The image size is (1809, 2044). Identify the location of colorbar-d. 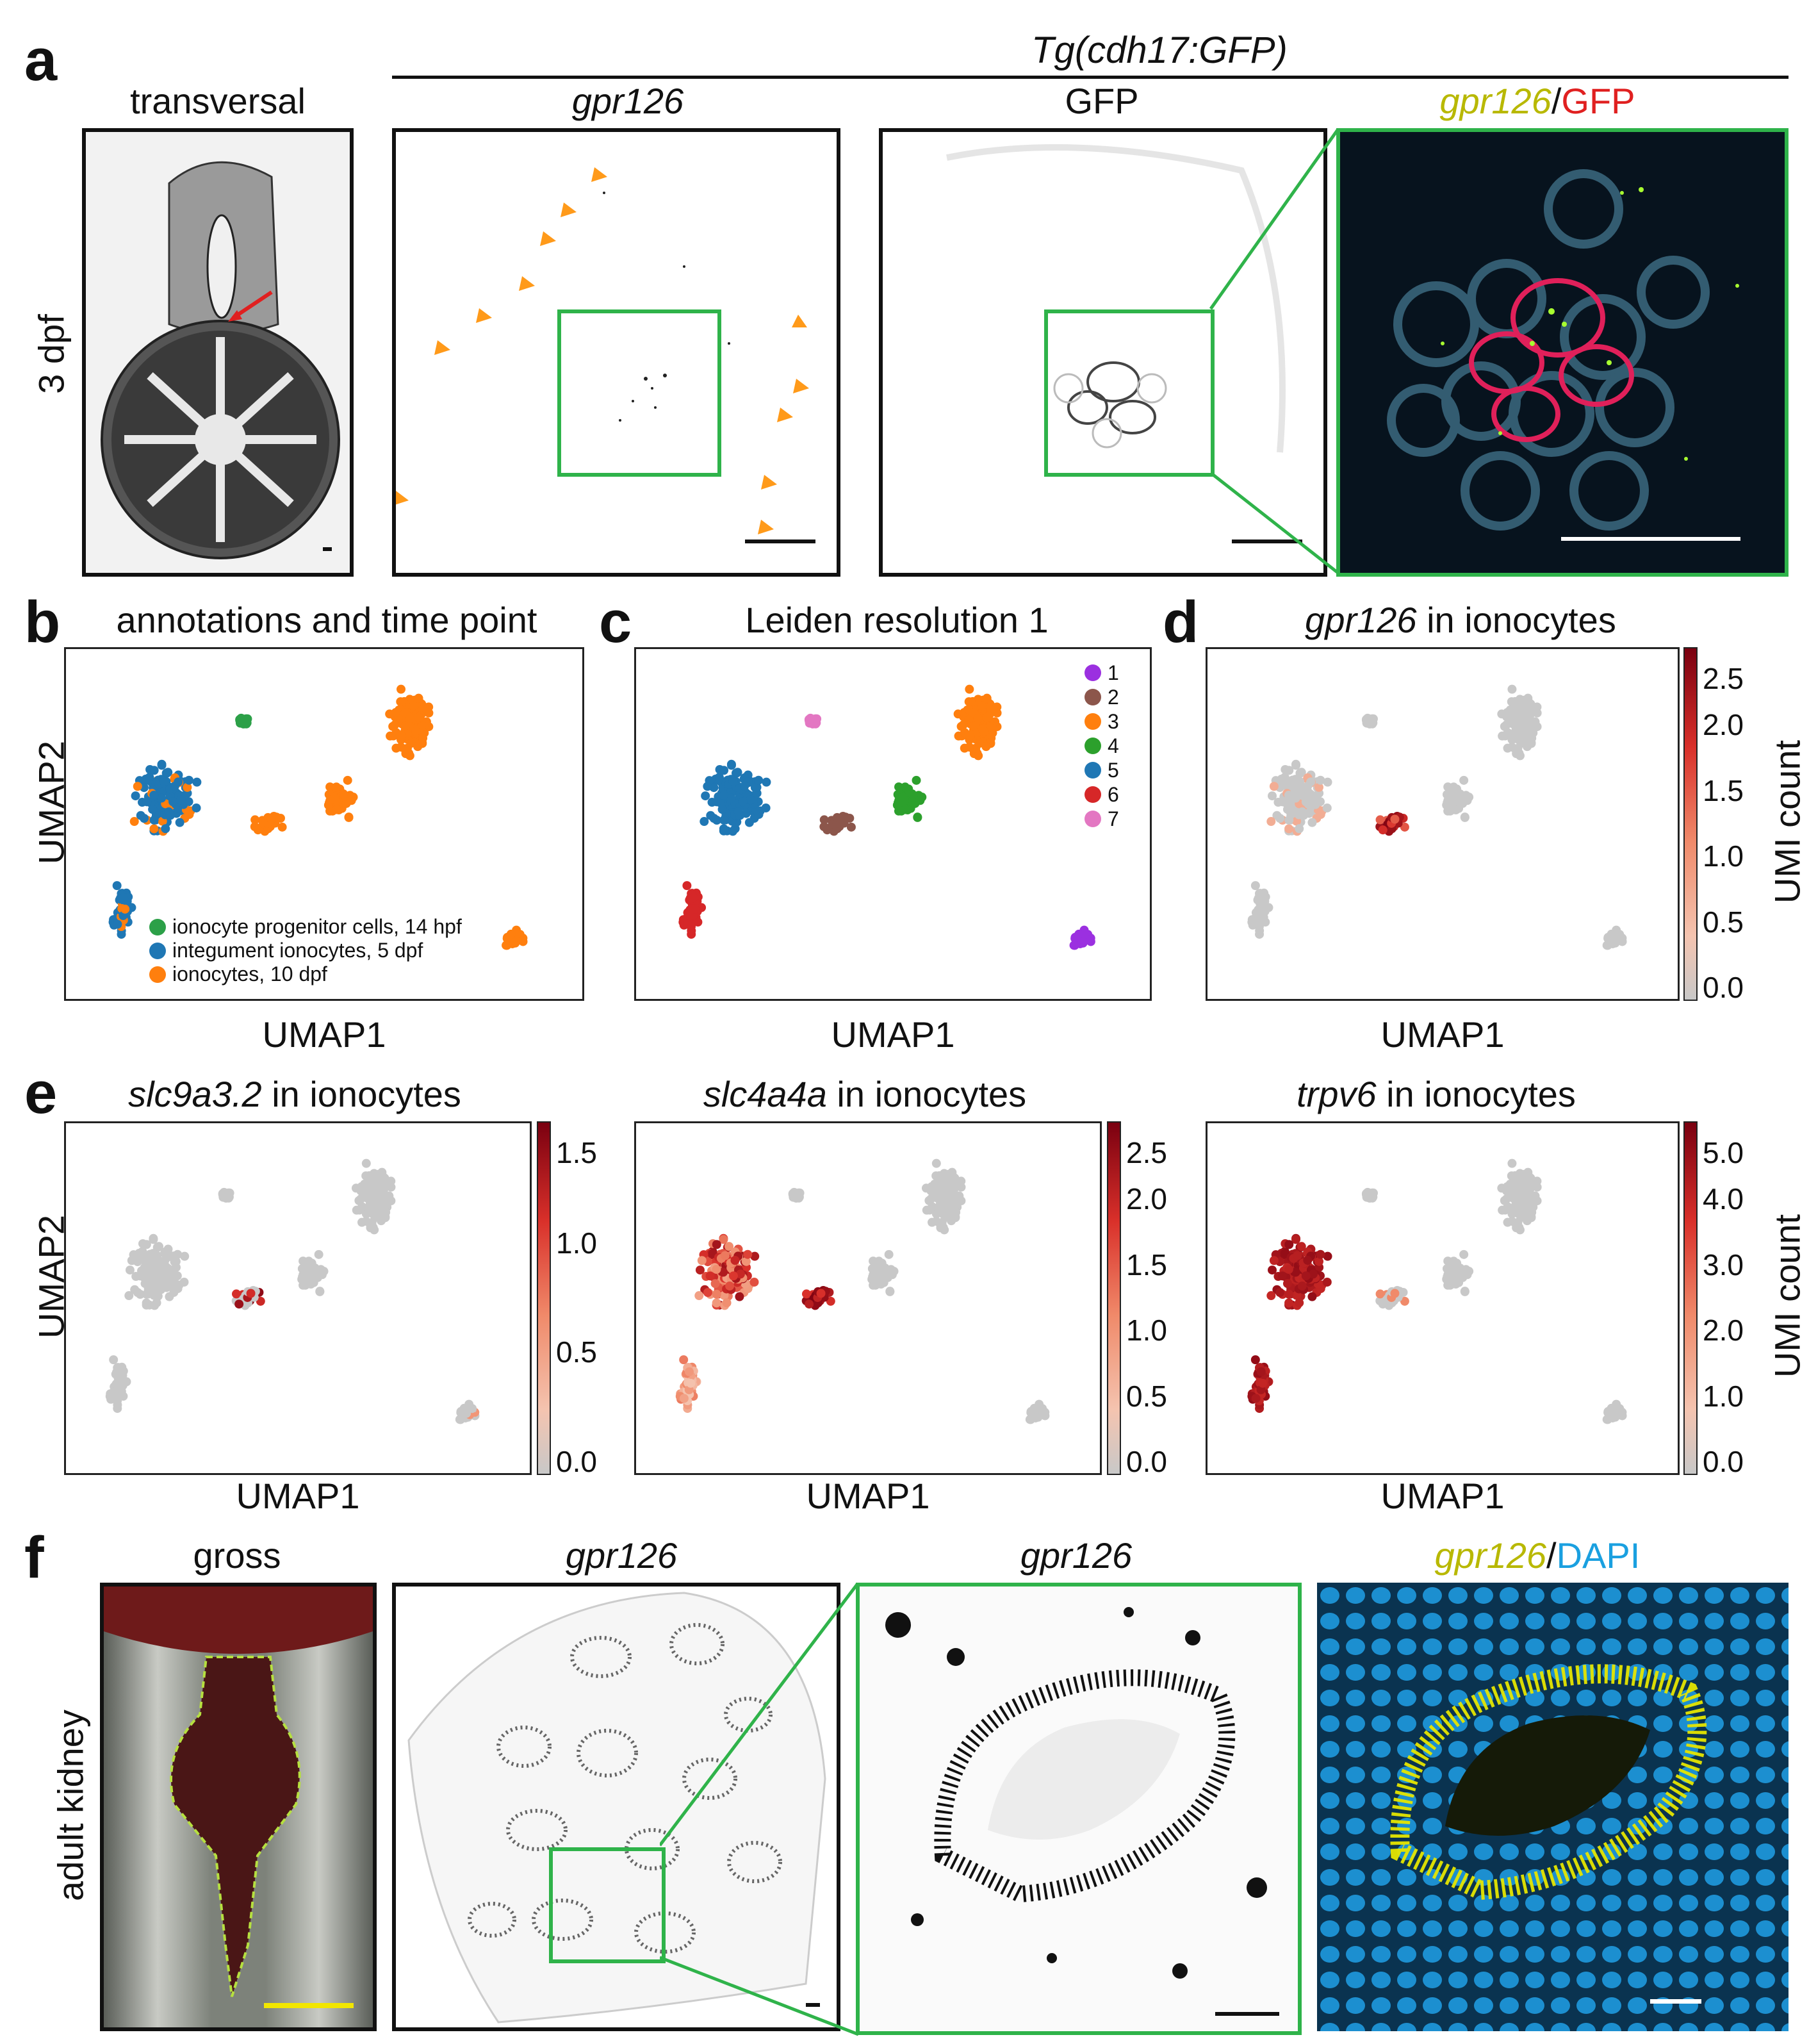
(1690, 824).